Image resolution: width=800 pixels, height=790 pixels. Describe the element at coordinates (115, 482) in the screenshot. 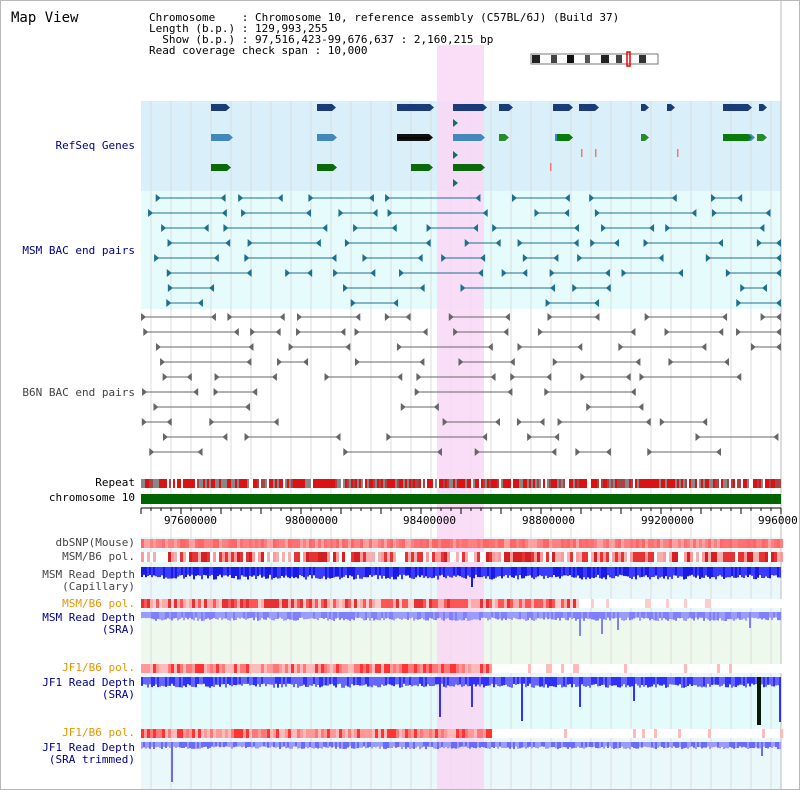

I see `track-label-repeat: Repeat` at that location.